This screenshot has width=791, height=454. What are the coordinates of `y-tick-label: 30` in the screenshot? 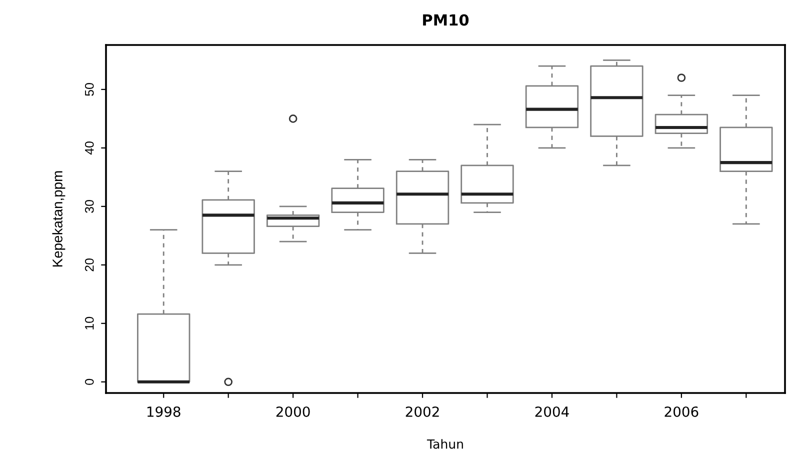 It's located at (89, 206).